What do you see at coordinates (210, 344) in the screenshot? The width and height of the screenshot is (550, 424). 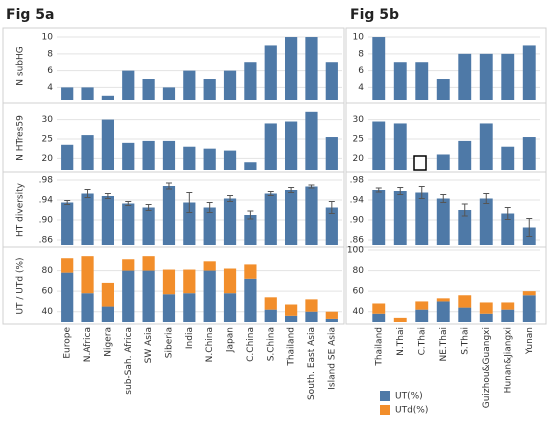 I see `x-tick-label: N.China` at bounding box center [210, 344].